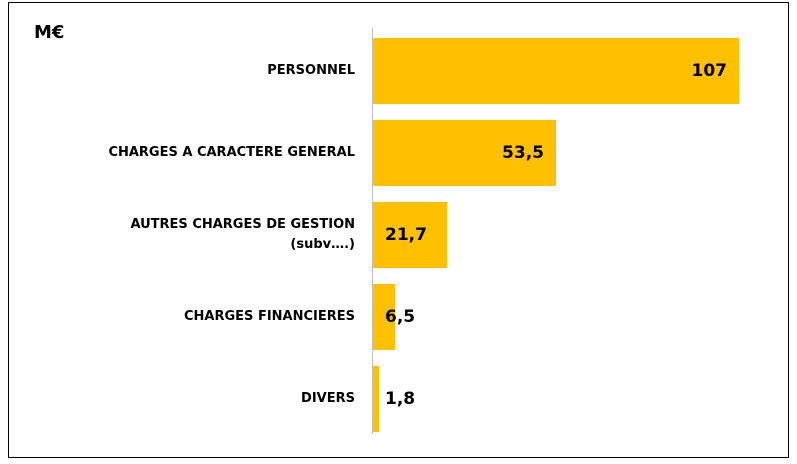 The height and width of the screenshot is (464, 797). What do you see at coordinates (709, 71) in the screenshot?
I see `value-label: 107` at bounding box center [709, 71].